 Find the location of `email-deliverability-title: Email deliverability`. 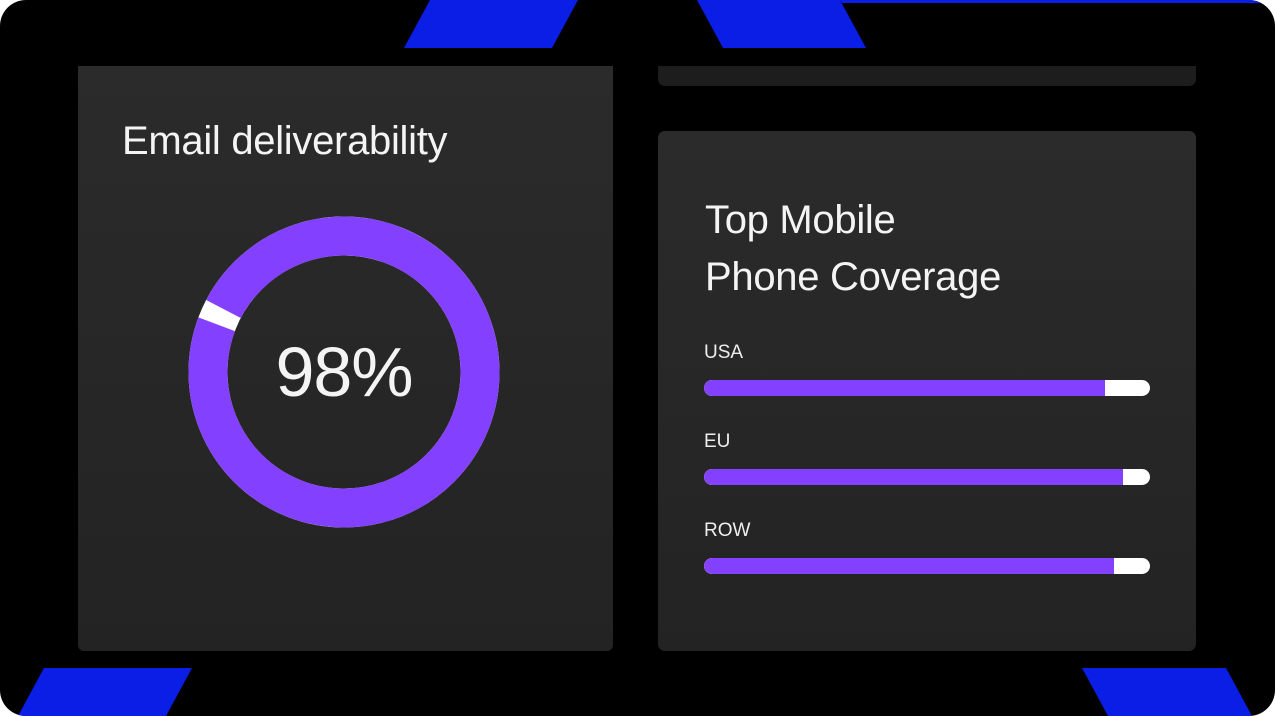

email-deliverability-title: Email deliverability is located at coordinates (285, 141).